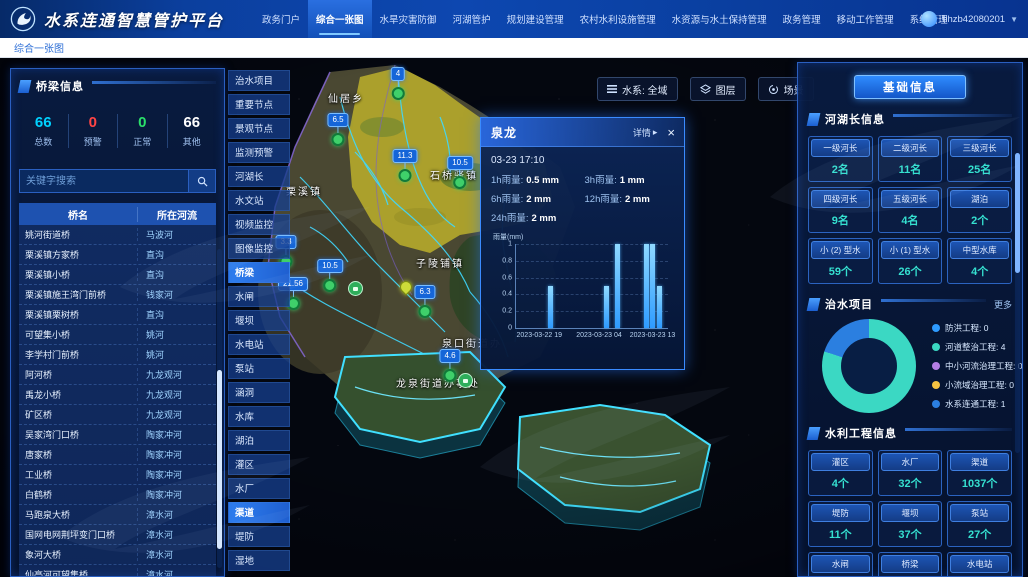 This screenshot has width=1028, height=577. I want to click on layer-menu-item-14: 水库, so click(259, 416).